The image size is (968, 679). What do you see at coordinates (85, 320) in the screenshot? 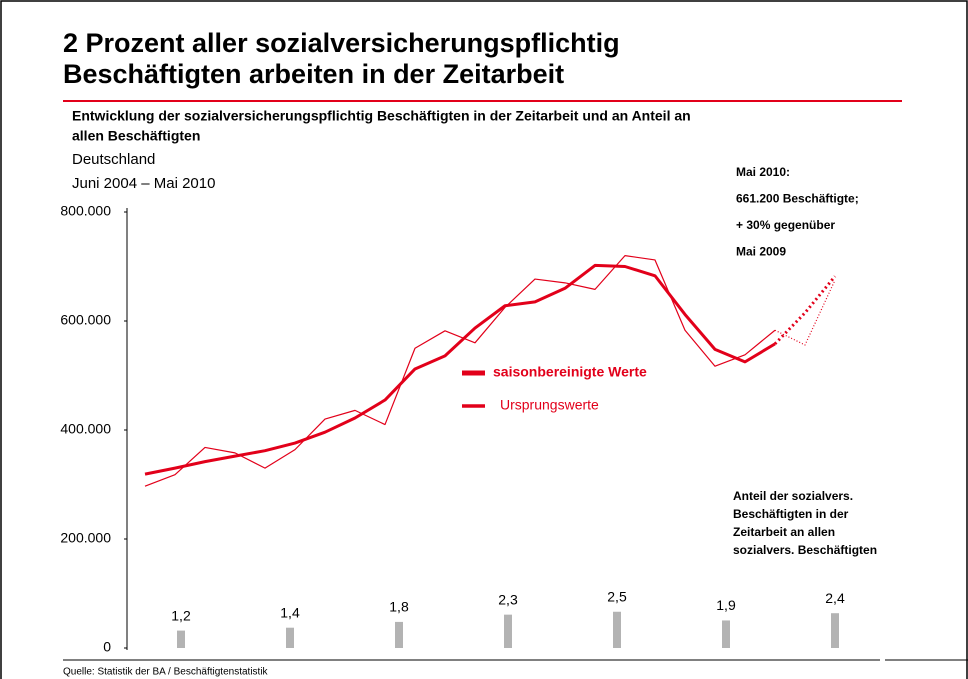
I see `y-tick-label: 600.000` at bounding box center [85, 320].